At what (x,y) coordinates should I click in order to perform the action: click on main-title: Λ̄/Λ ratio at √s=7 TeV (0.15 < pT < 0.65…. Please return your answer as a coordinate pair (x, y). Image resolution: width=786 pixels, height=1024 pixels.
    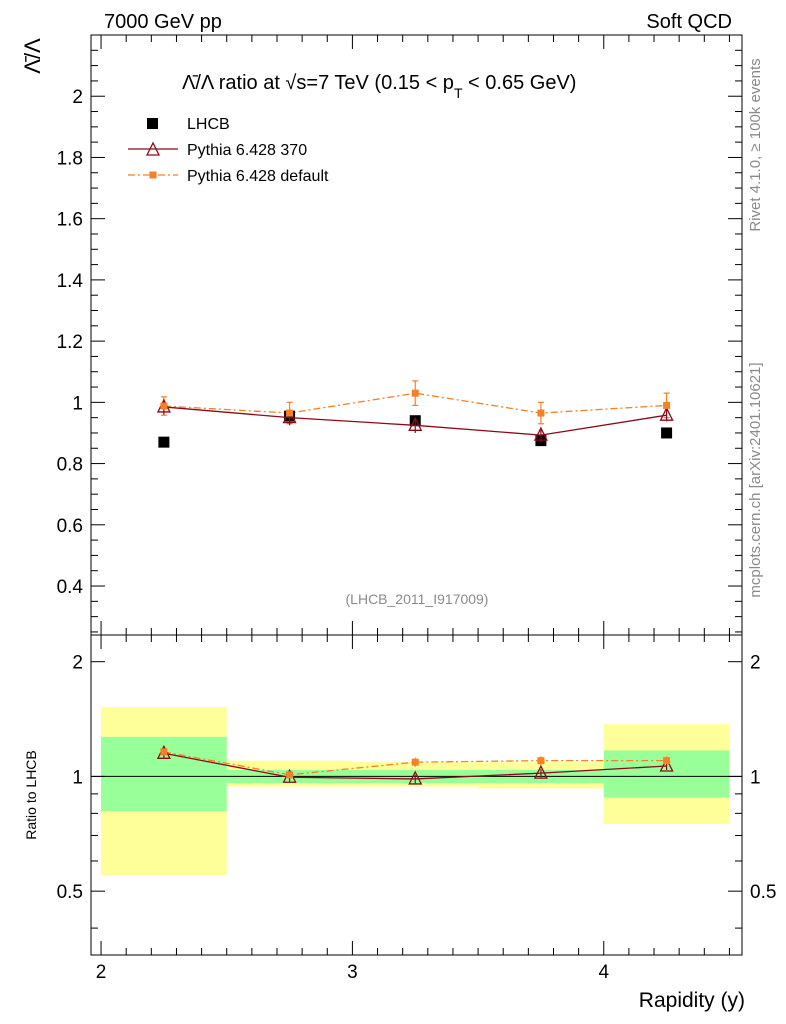
    Looking at the image, I should click on (379, 86).